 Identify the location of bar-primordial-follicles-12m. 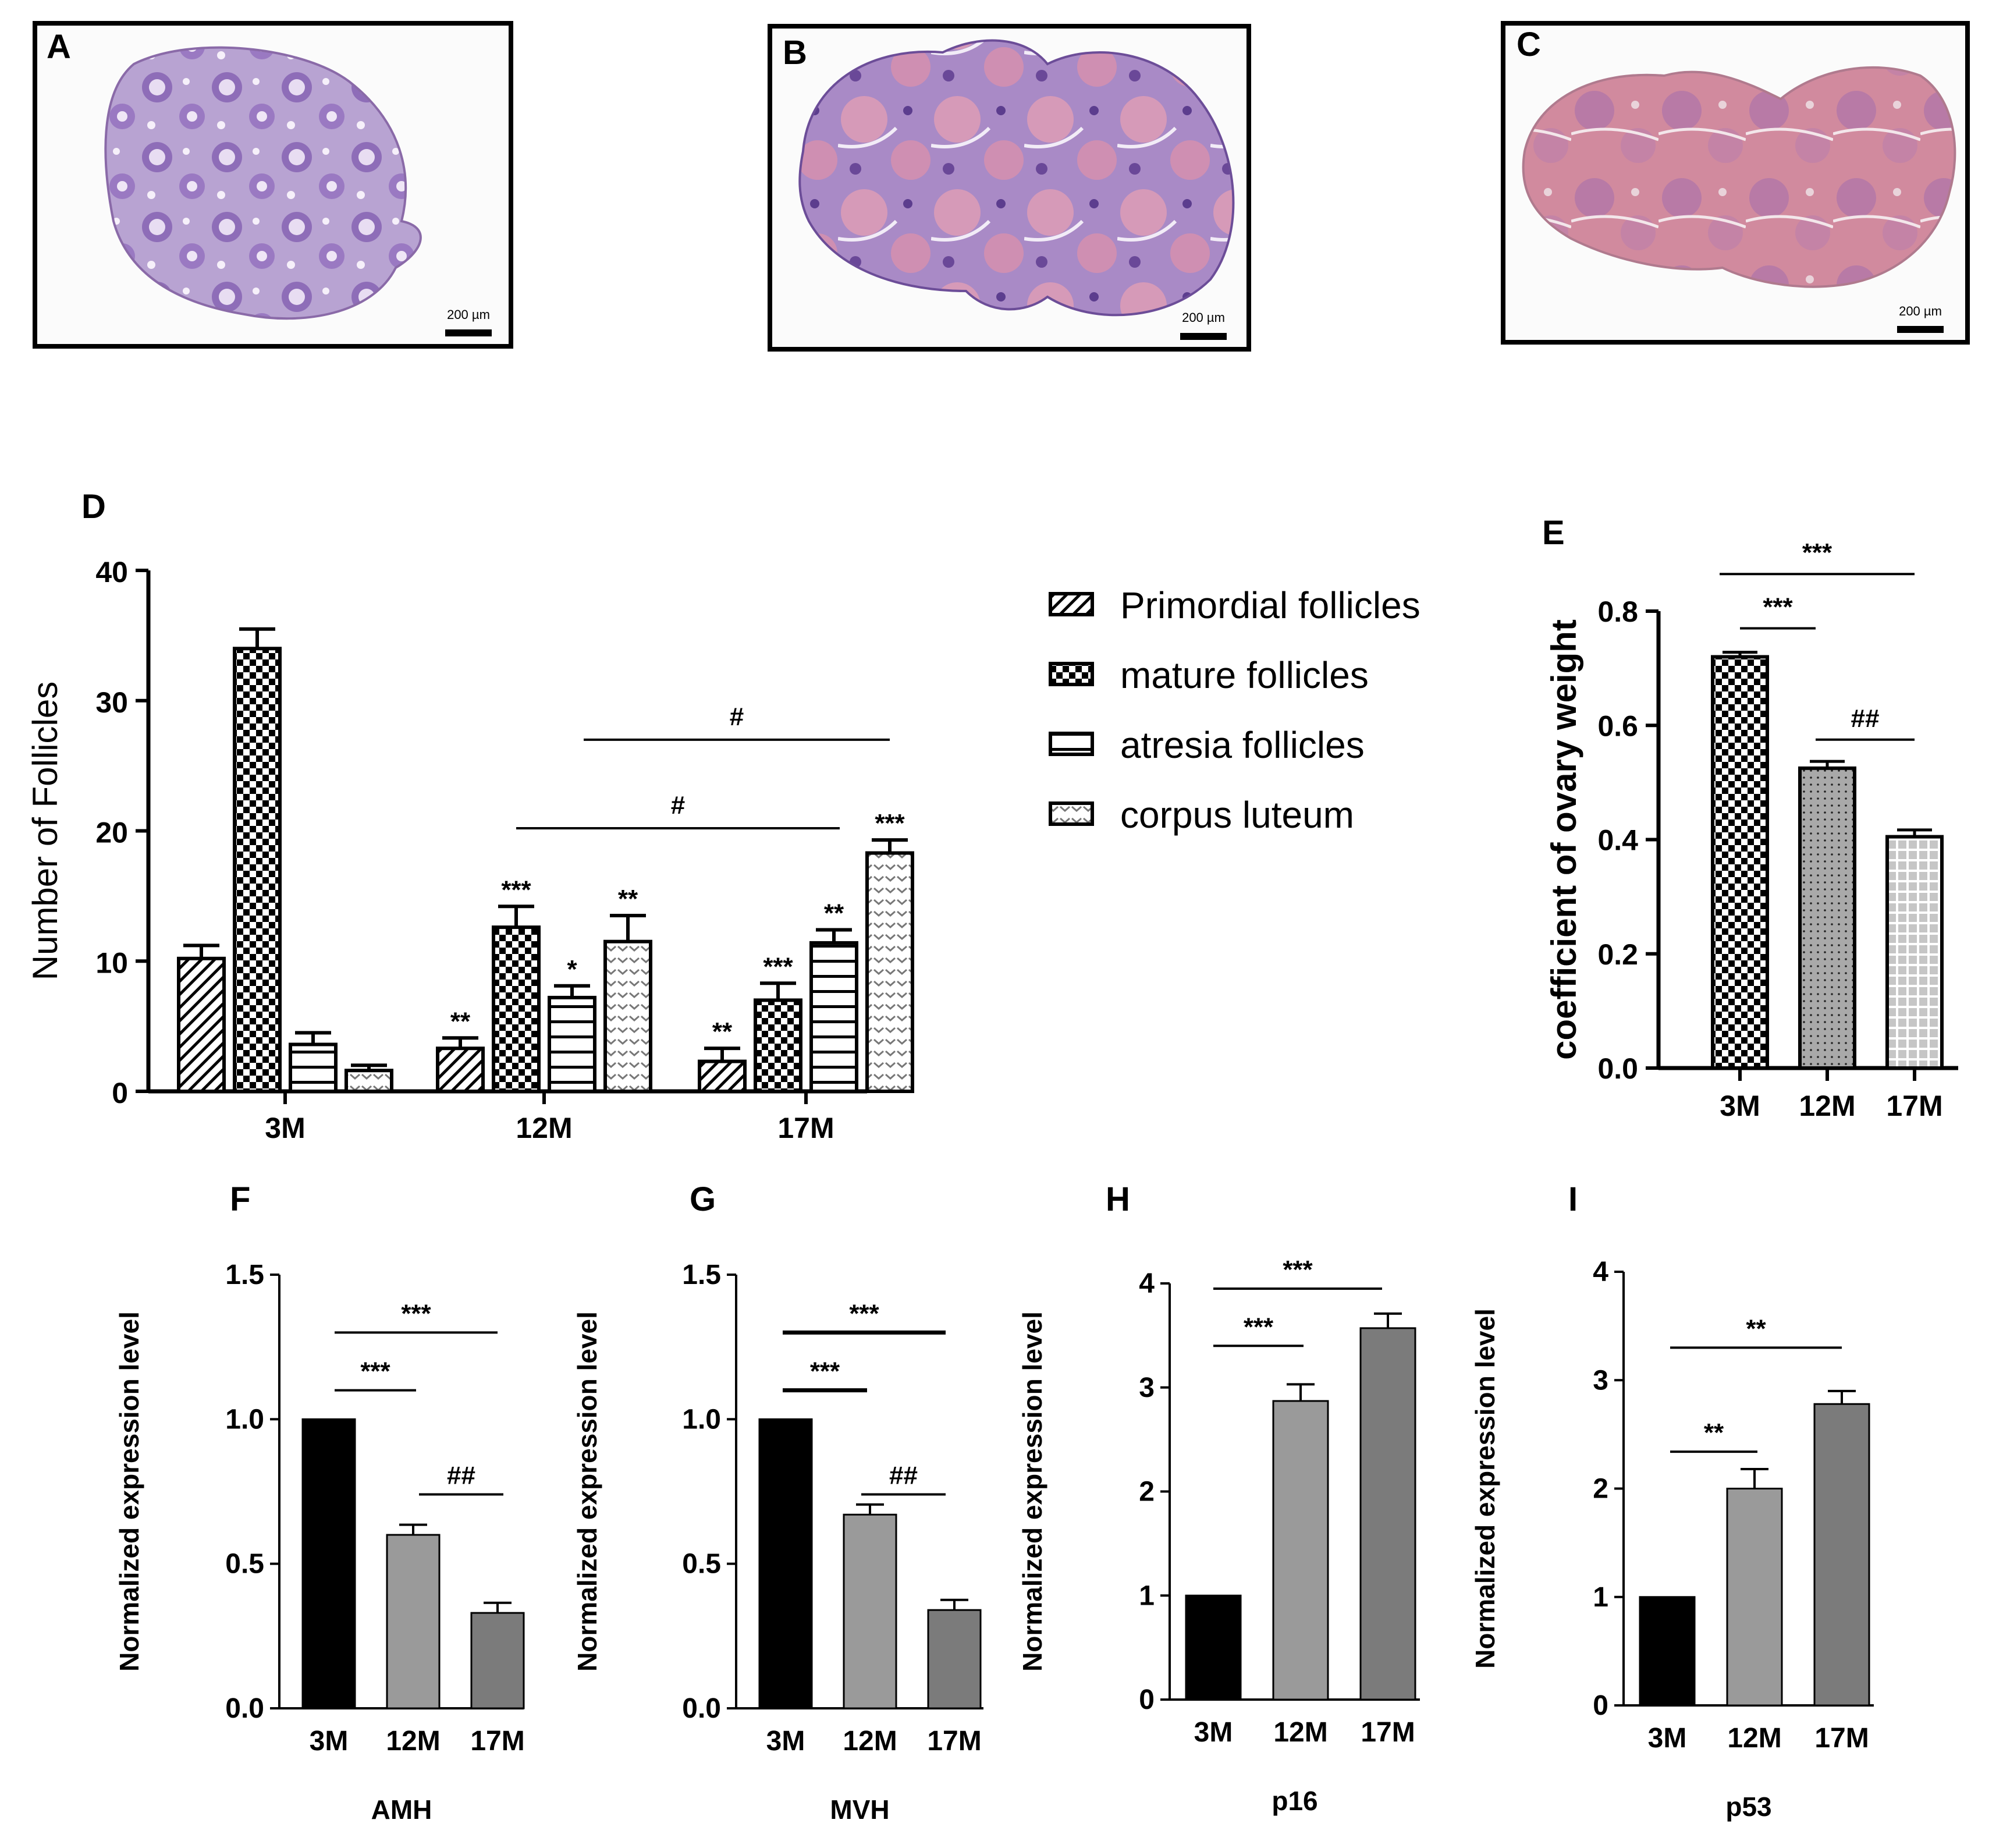
(460, 1070).